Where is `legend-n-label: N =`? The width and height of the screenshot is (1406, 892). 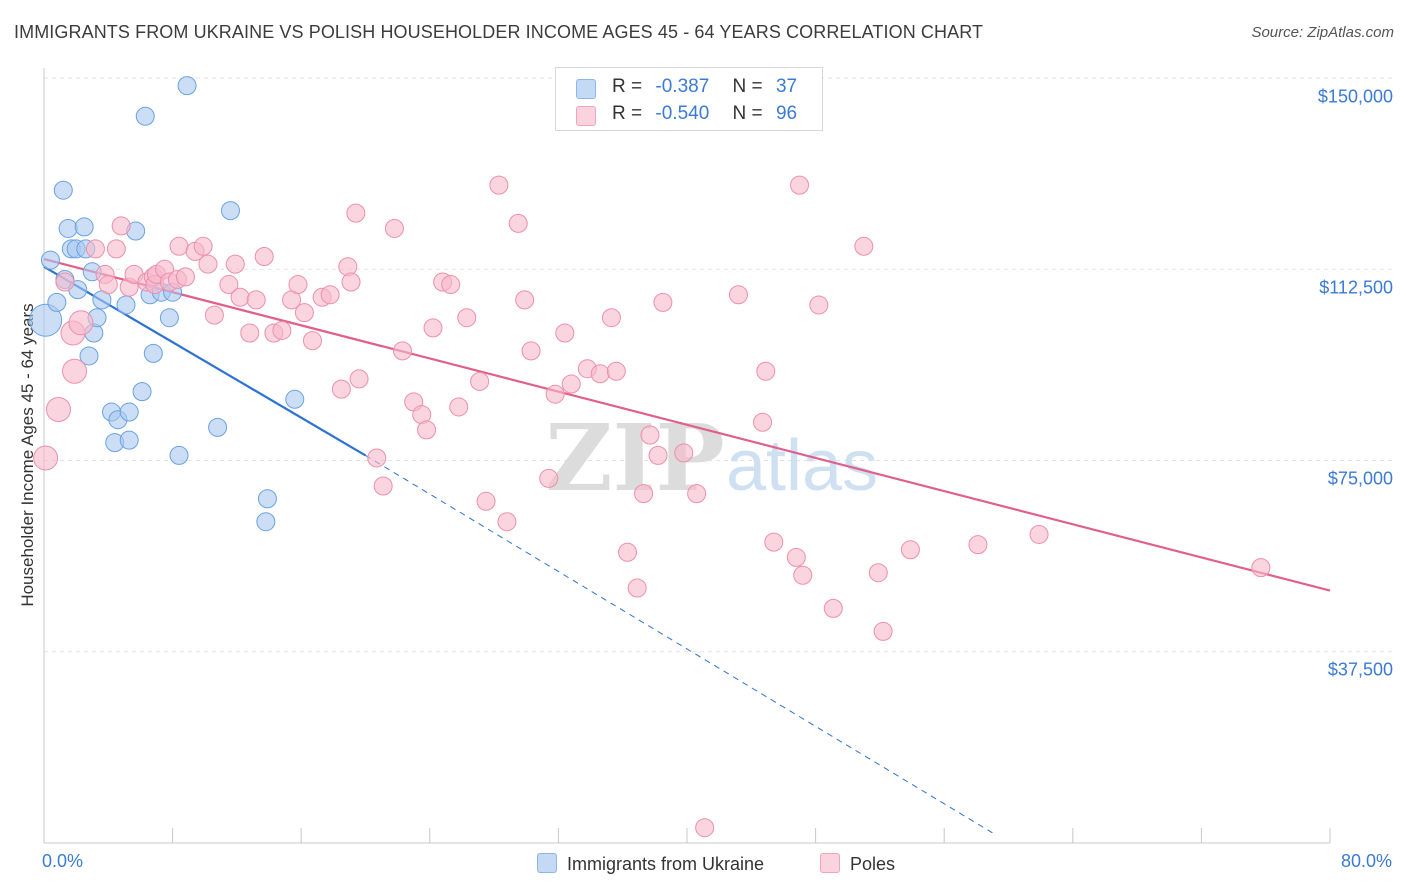 legend-n-label: N = is located at coordinates (747, 86).